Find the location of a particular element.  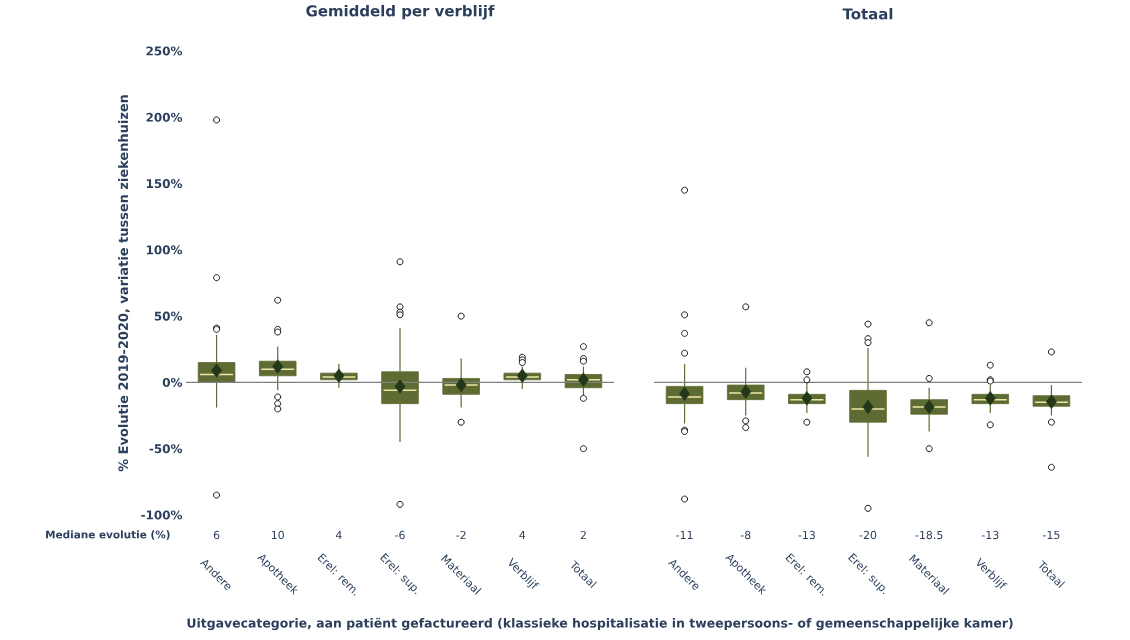

text: 10 is located at coordinates (277, 535).